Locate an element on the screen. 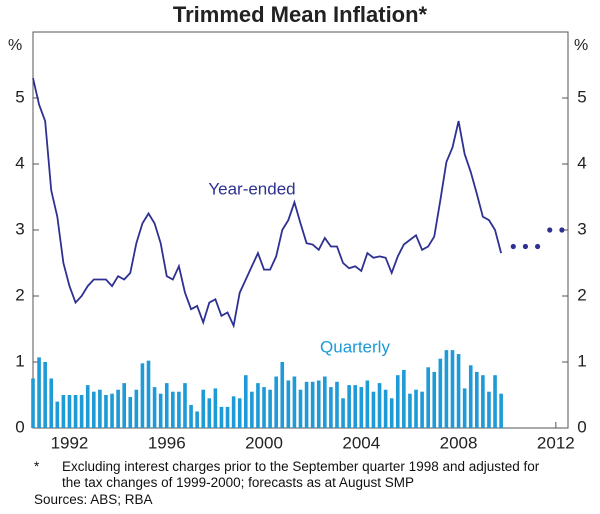 This screenshot has height=514, width=600. series-label: Year-ended is located at coordinates (251, 188).